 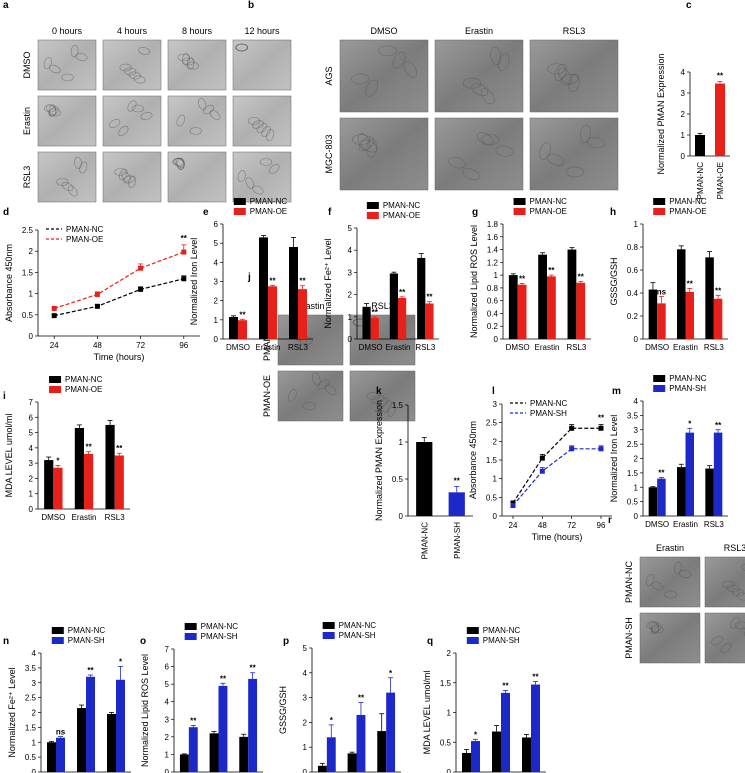 What do you see at coordinates (6, 641) in the screenshot?
I see `panel-label-n: n` at bounding box center [6, 641].